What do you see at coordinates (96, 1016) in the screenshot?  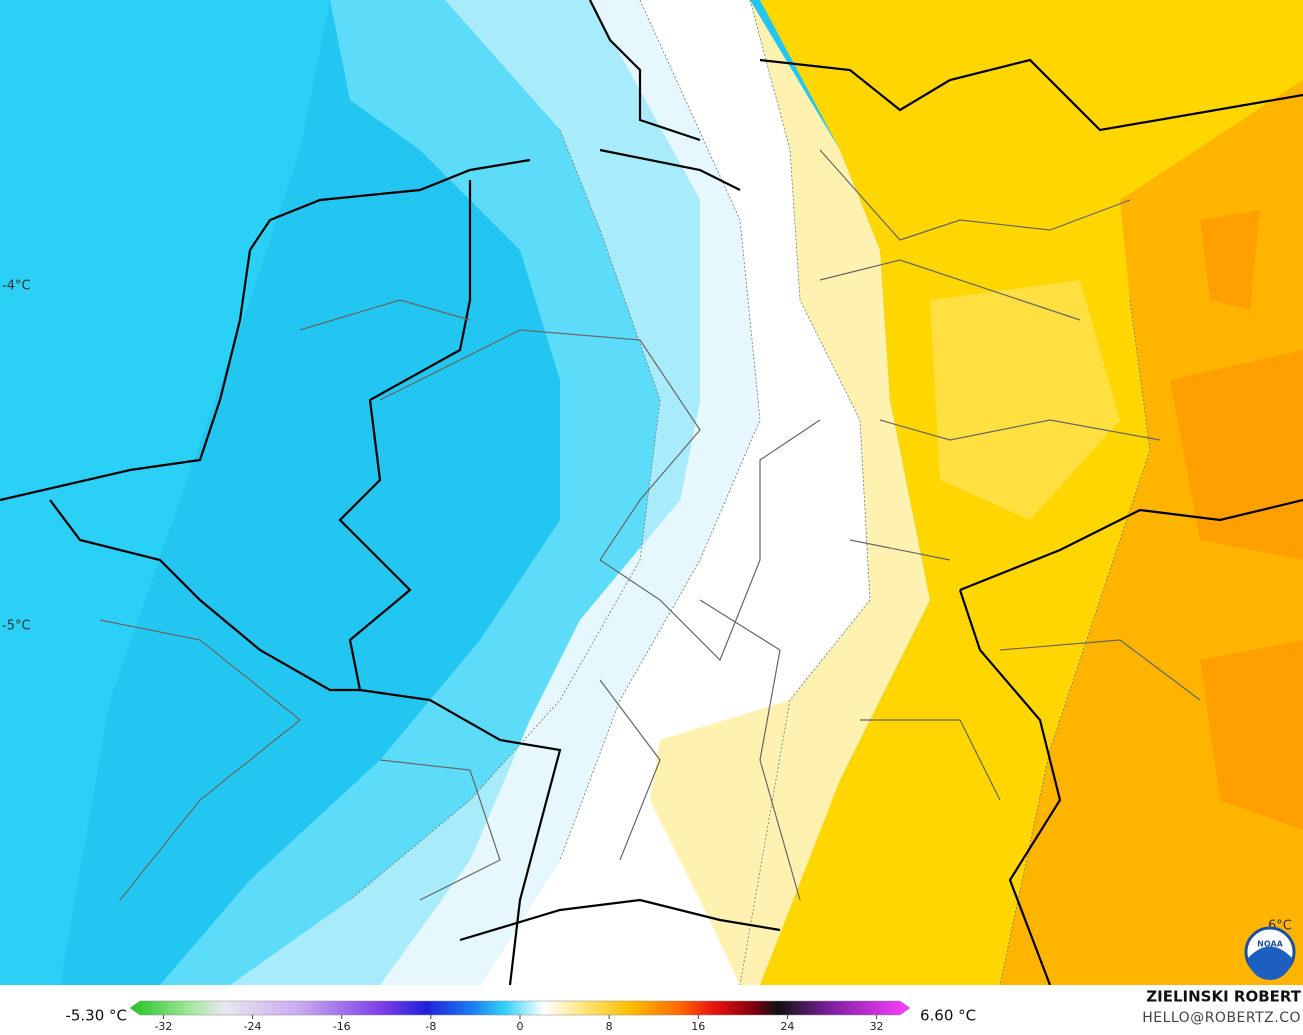 I see `colorbar-min: -5.30 °C` at bounding box center [96, 1016].